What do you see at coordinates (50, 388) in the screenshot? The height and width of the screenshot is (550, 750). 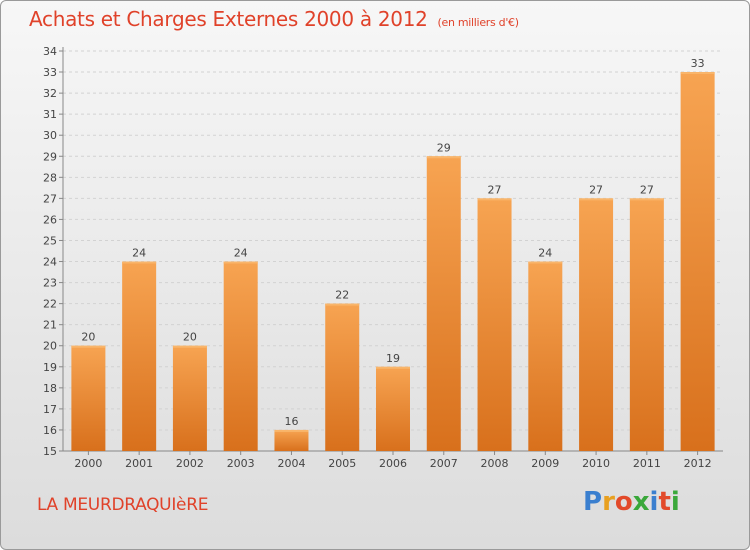 I see `y-tick-label: 18` at bounding box center [50, 388].